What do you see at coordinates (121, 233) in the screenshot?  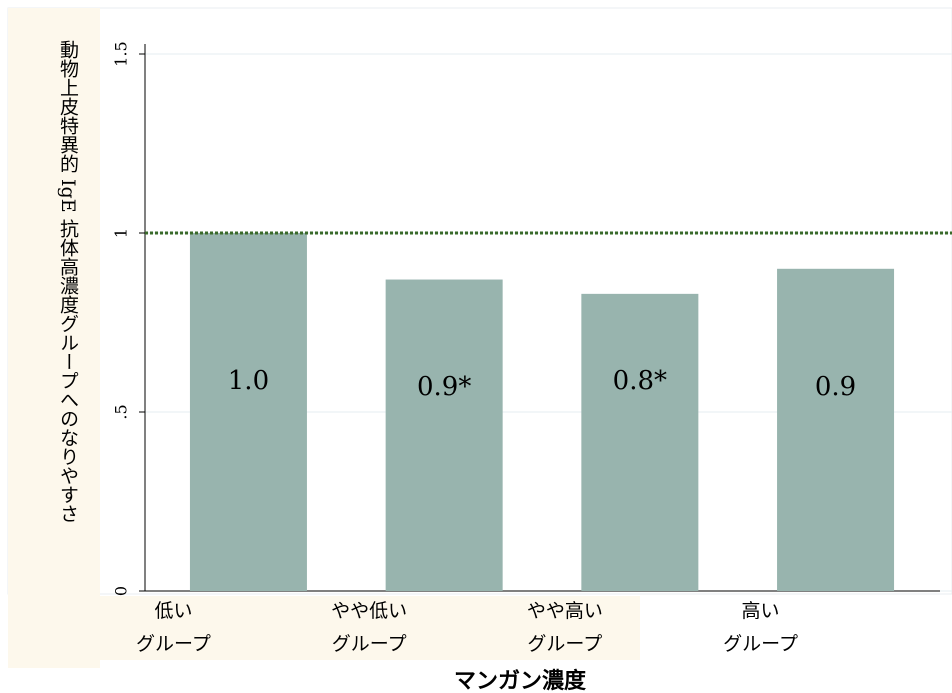 I see `y-tick-label: 1` at bounding box center [121, 233].